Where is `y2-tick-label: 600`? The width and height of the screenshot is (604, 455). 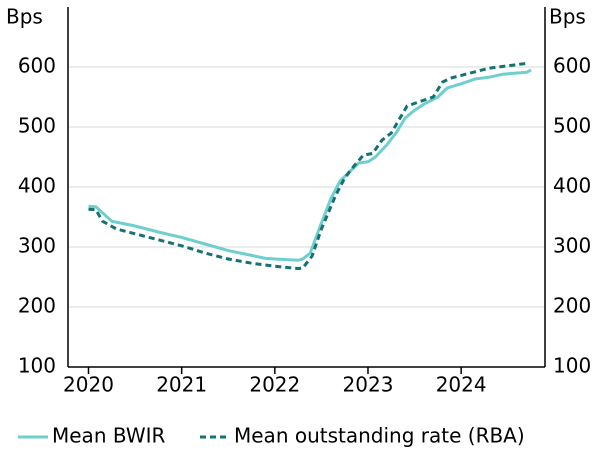 y2-tick-label: 600 is located at coordinates (572, 66).